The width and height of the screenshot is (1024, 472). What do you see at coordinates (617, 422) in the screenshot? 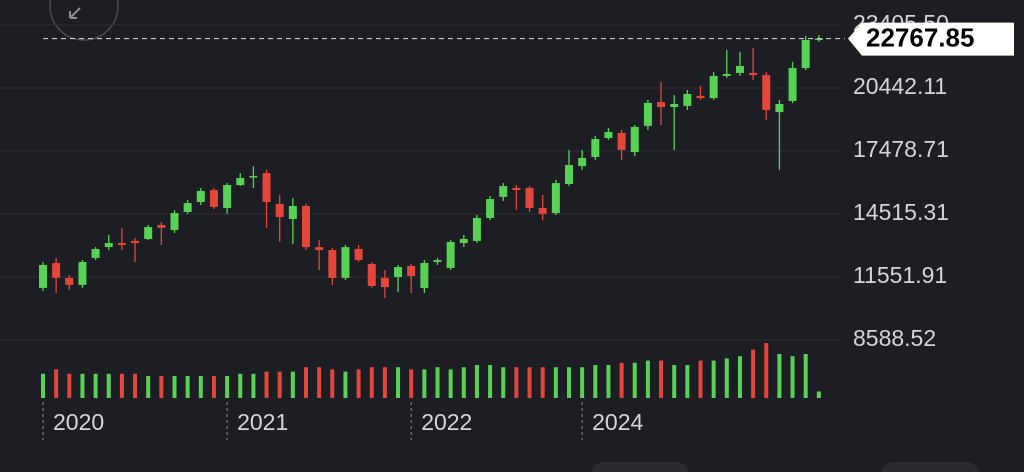
I see `x-tick-label: 2024` at bounding box center [617, 422].